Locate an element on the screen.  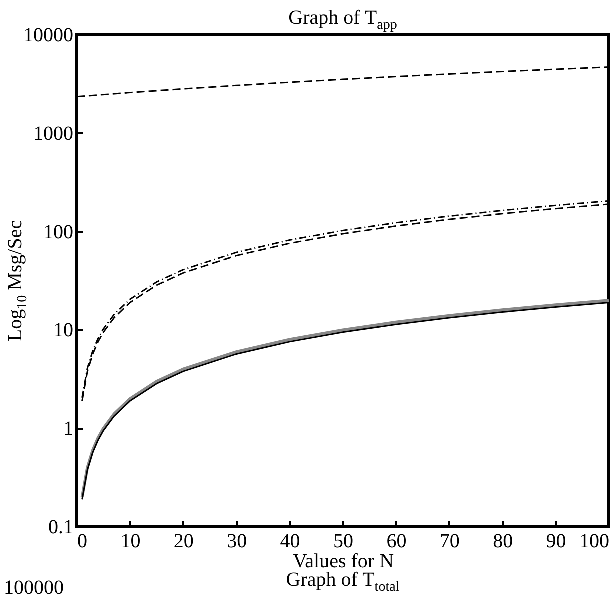
y-tick-label: 1 is located at coordinates (69, 429).